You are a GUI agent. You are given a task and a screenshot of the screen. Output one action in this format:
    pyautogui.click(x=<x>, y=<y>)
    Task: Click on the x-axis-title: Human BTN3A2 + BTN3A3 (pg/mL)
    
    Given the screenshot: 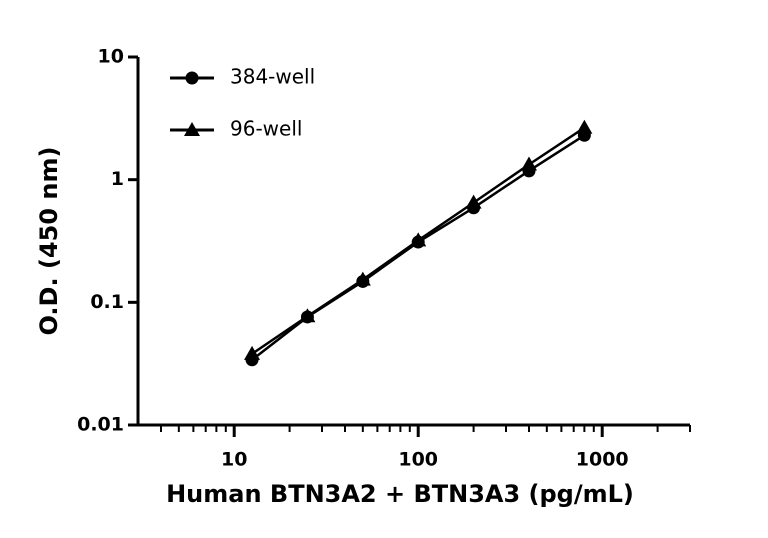 What is the action you would take?
    pyautogui.click(x=400, y=494)
    